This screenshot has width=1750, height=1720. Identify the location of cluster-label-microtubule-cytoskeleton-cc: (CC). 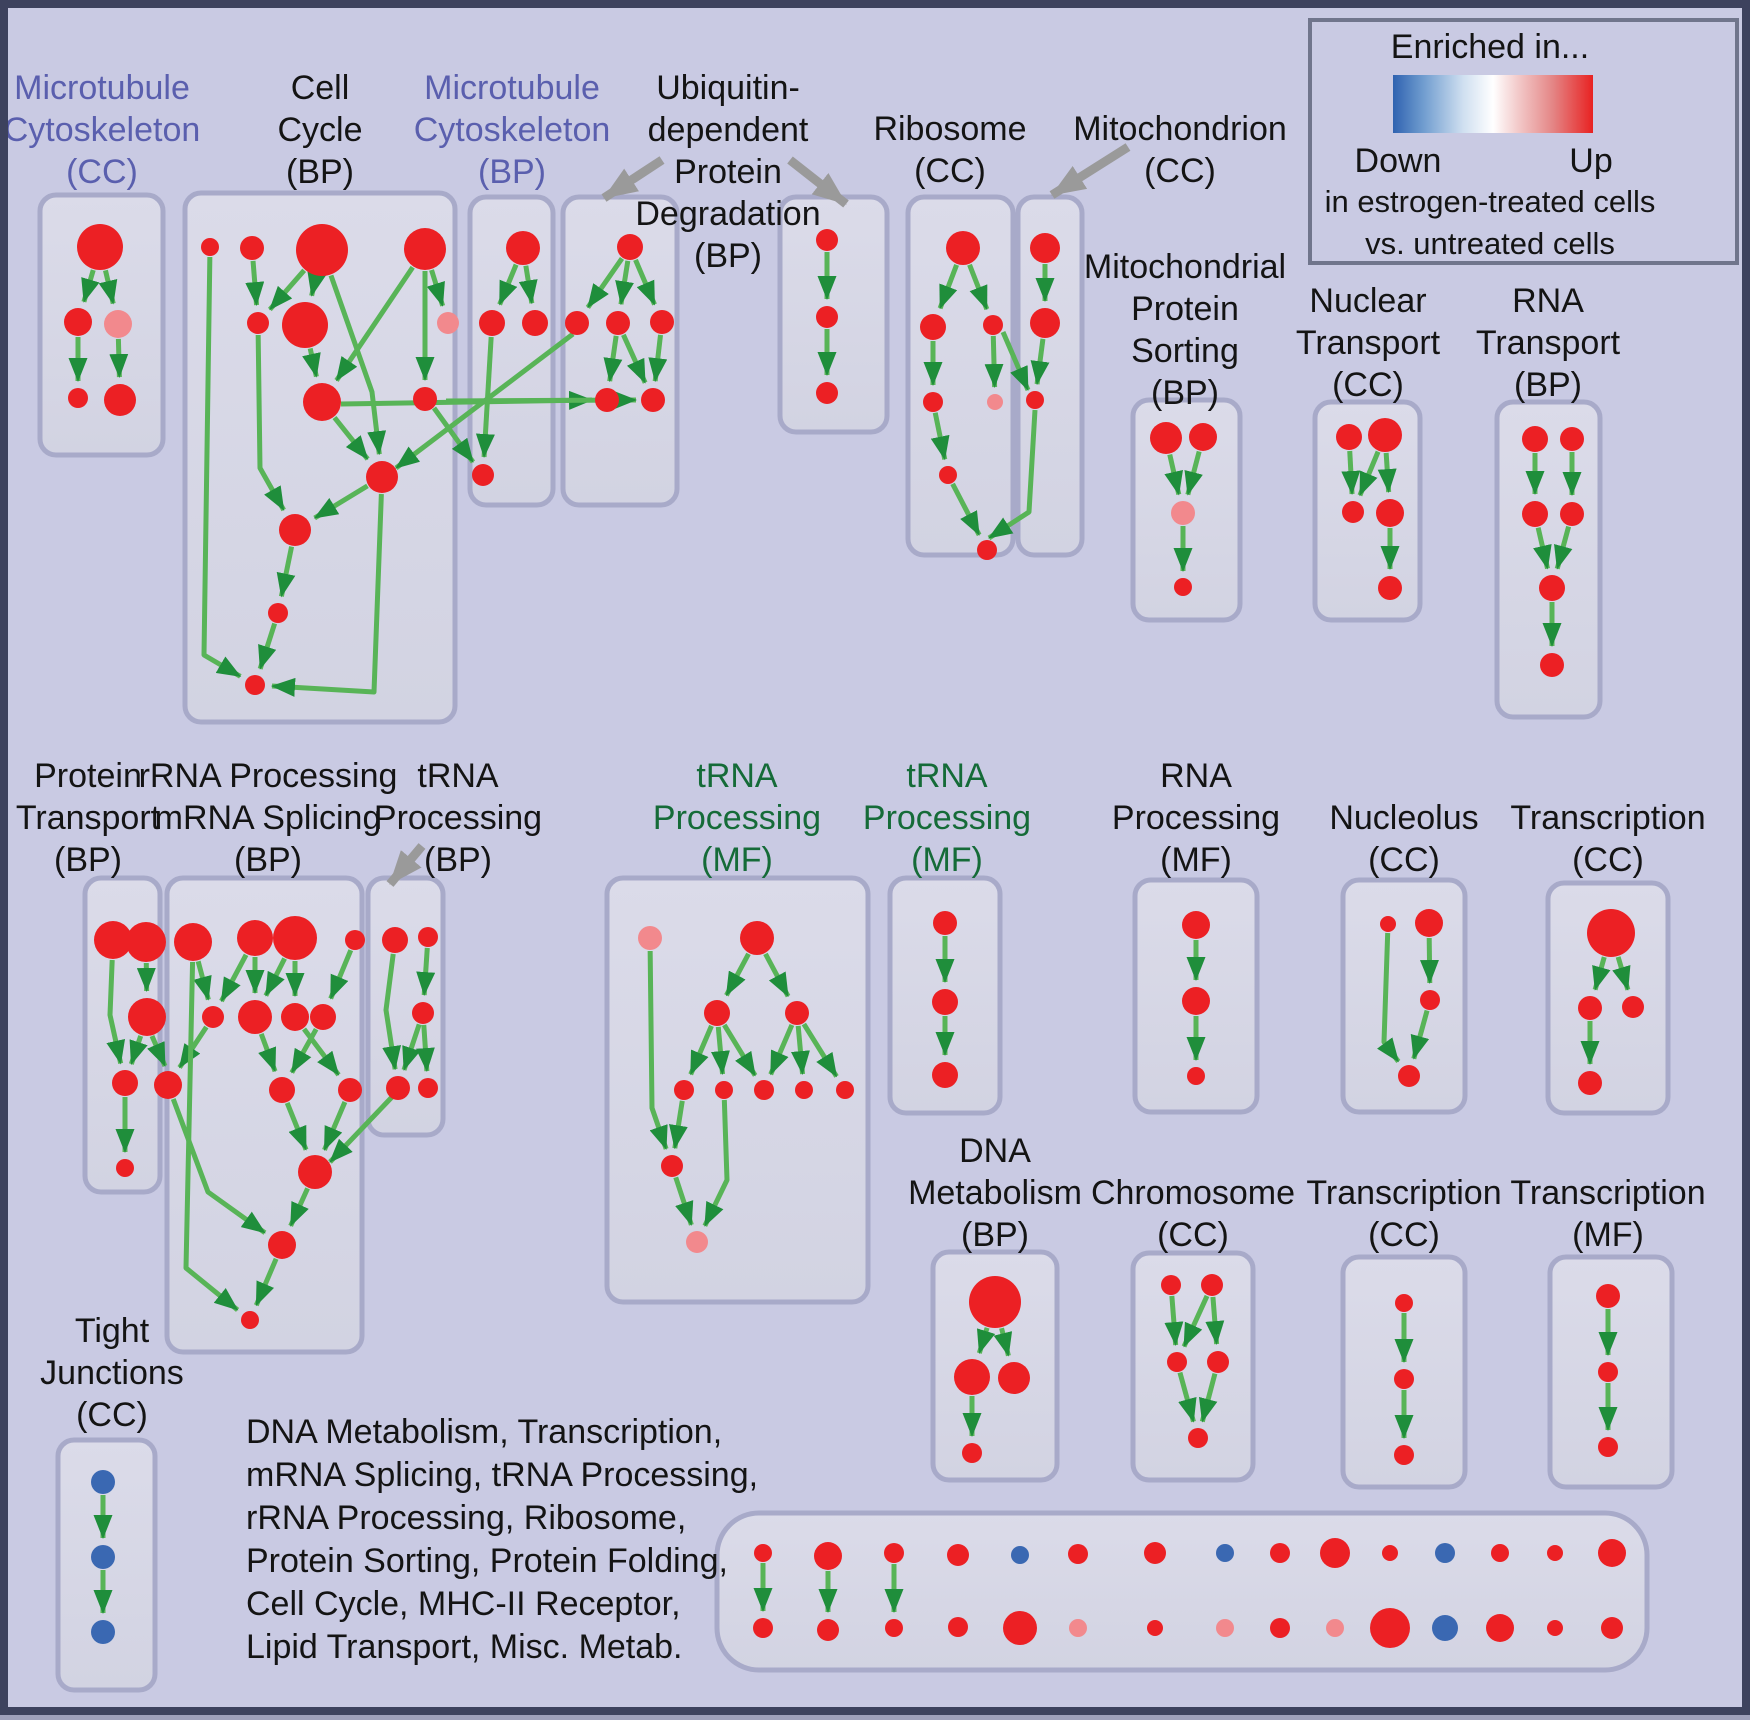
(102, 172).